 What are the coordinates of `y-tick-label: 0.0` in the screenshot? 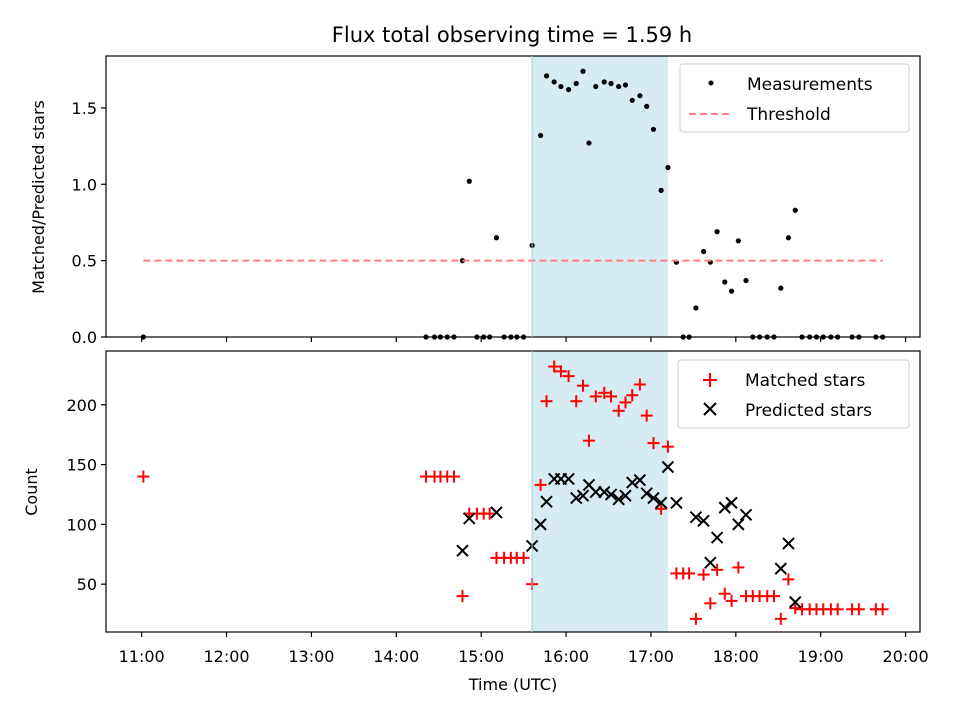 It's located at (84, 337).